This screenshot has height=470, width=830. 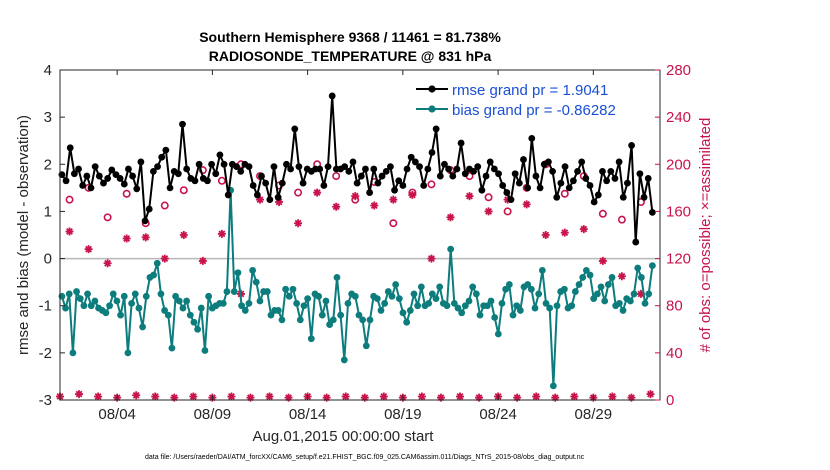 I want to click on y2-tick-label: 120, so click(x=678, y=259).